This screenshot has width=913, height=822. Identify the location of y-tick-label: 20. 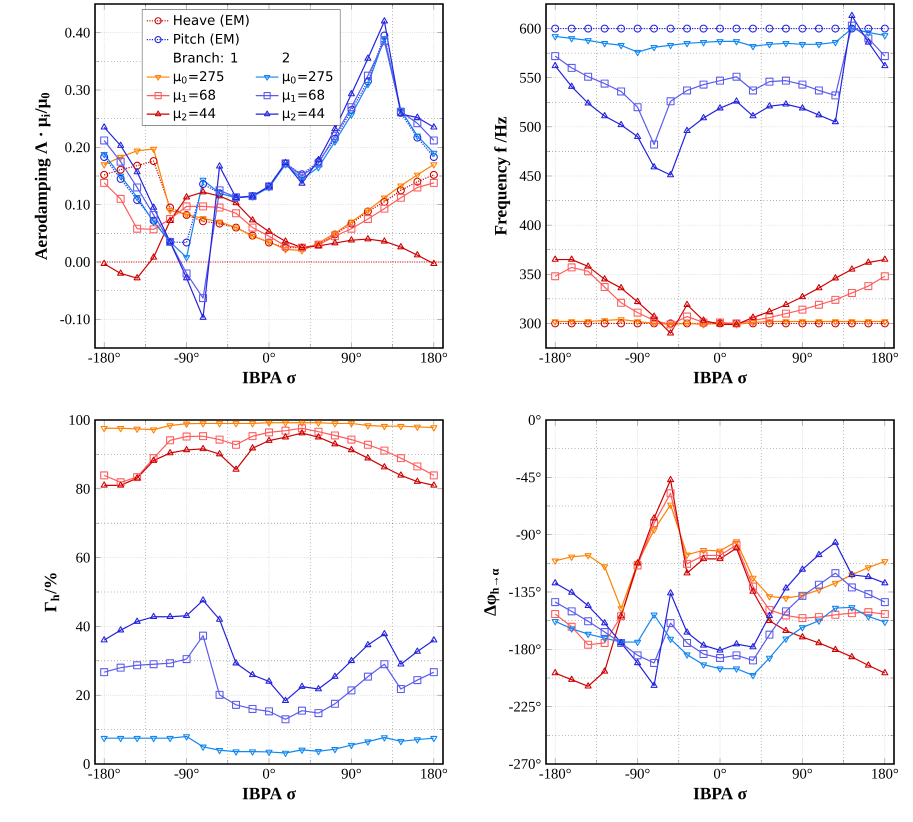
(83, 695).